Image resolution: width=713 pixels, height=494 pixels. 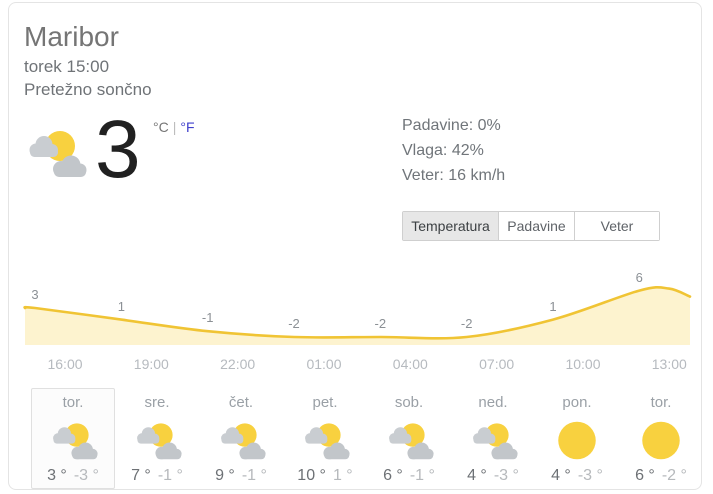 What do you see at coordinates (324, 364) in the screenshot?
I see `chart-x-tick: 01:00` at bounding box center [324, 364].